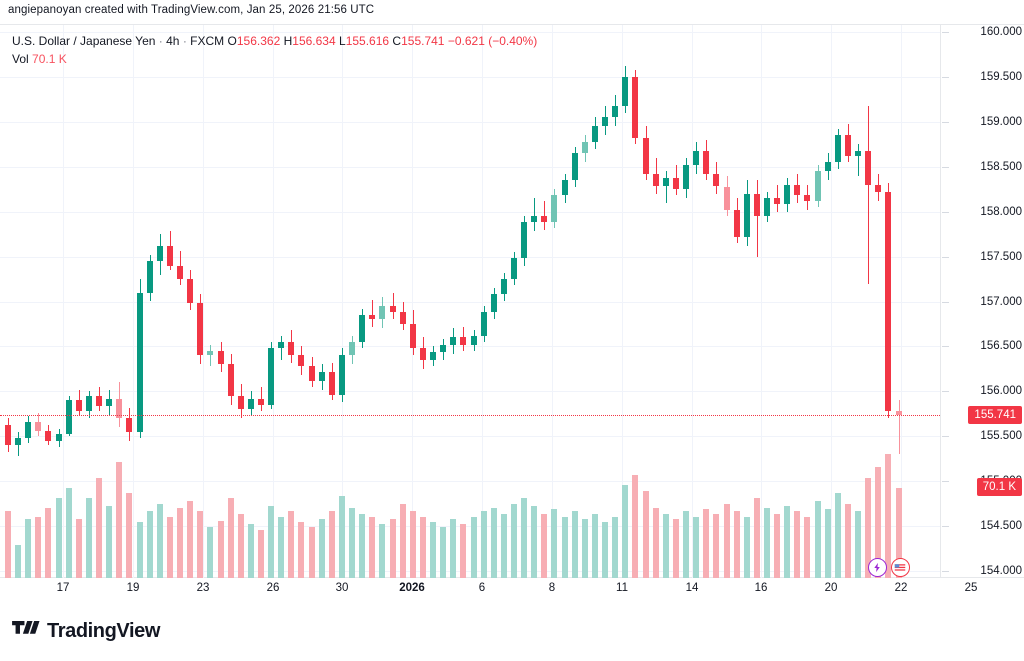 This screenshot has width=1024, height=661. I want to click on price-tick-label: 156.000, so click(1001, 391).